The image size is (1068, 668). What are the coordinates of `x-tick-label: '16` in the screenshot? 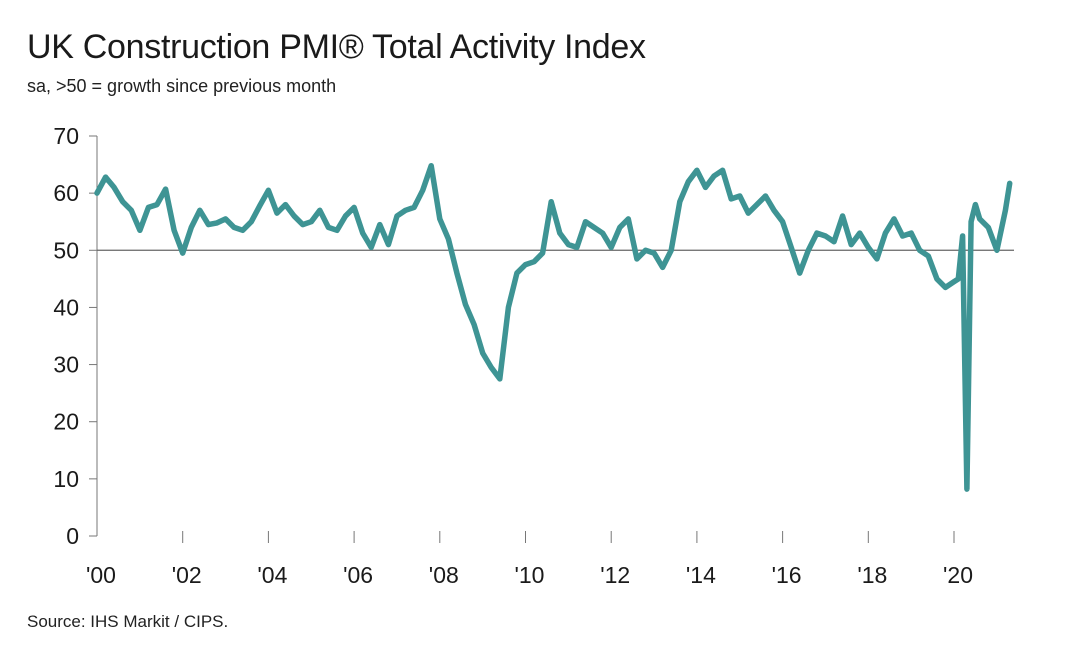 It's located at (787, 575).